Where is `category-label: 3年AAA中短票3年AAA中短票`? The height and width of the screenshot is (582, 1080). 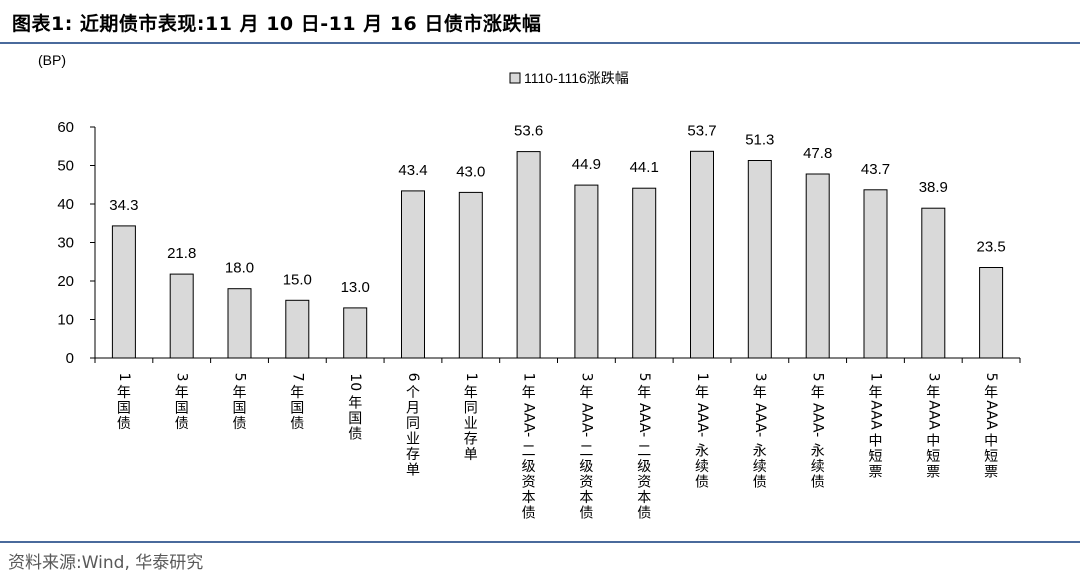 category-label: 3年AAA中短票3年AAA中短票 is located at coordinates (933, 427).